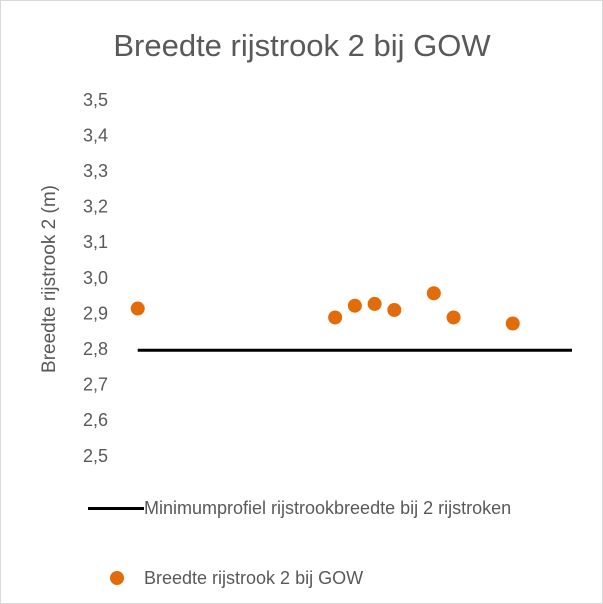 The image size is (603, 604). Describe the element at coordinates (95, 456) in the screenshot. I see `y-tick-label: 2,5` at that location.